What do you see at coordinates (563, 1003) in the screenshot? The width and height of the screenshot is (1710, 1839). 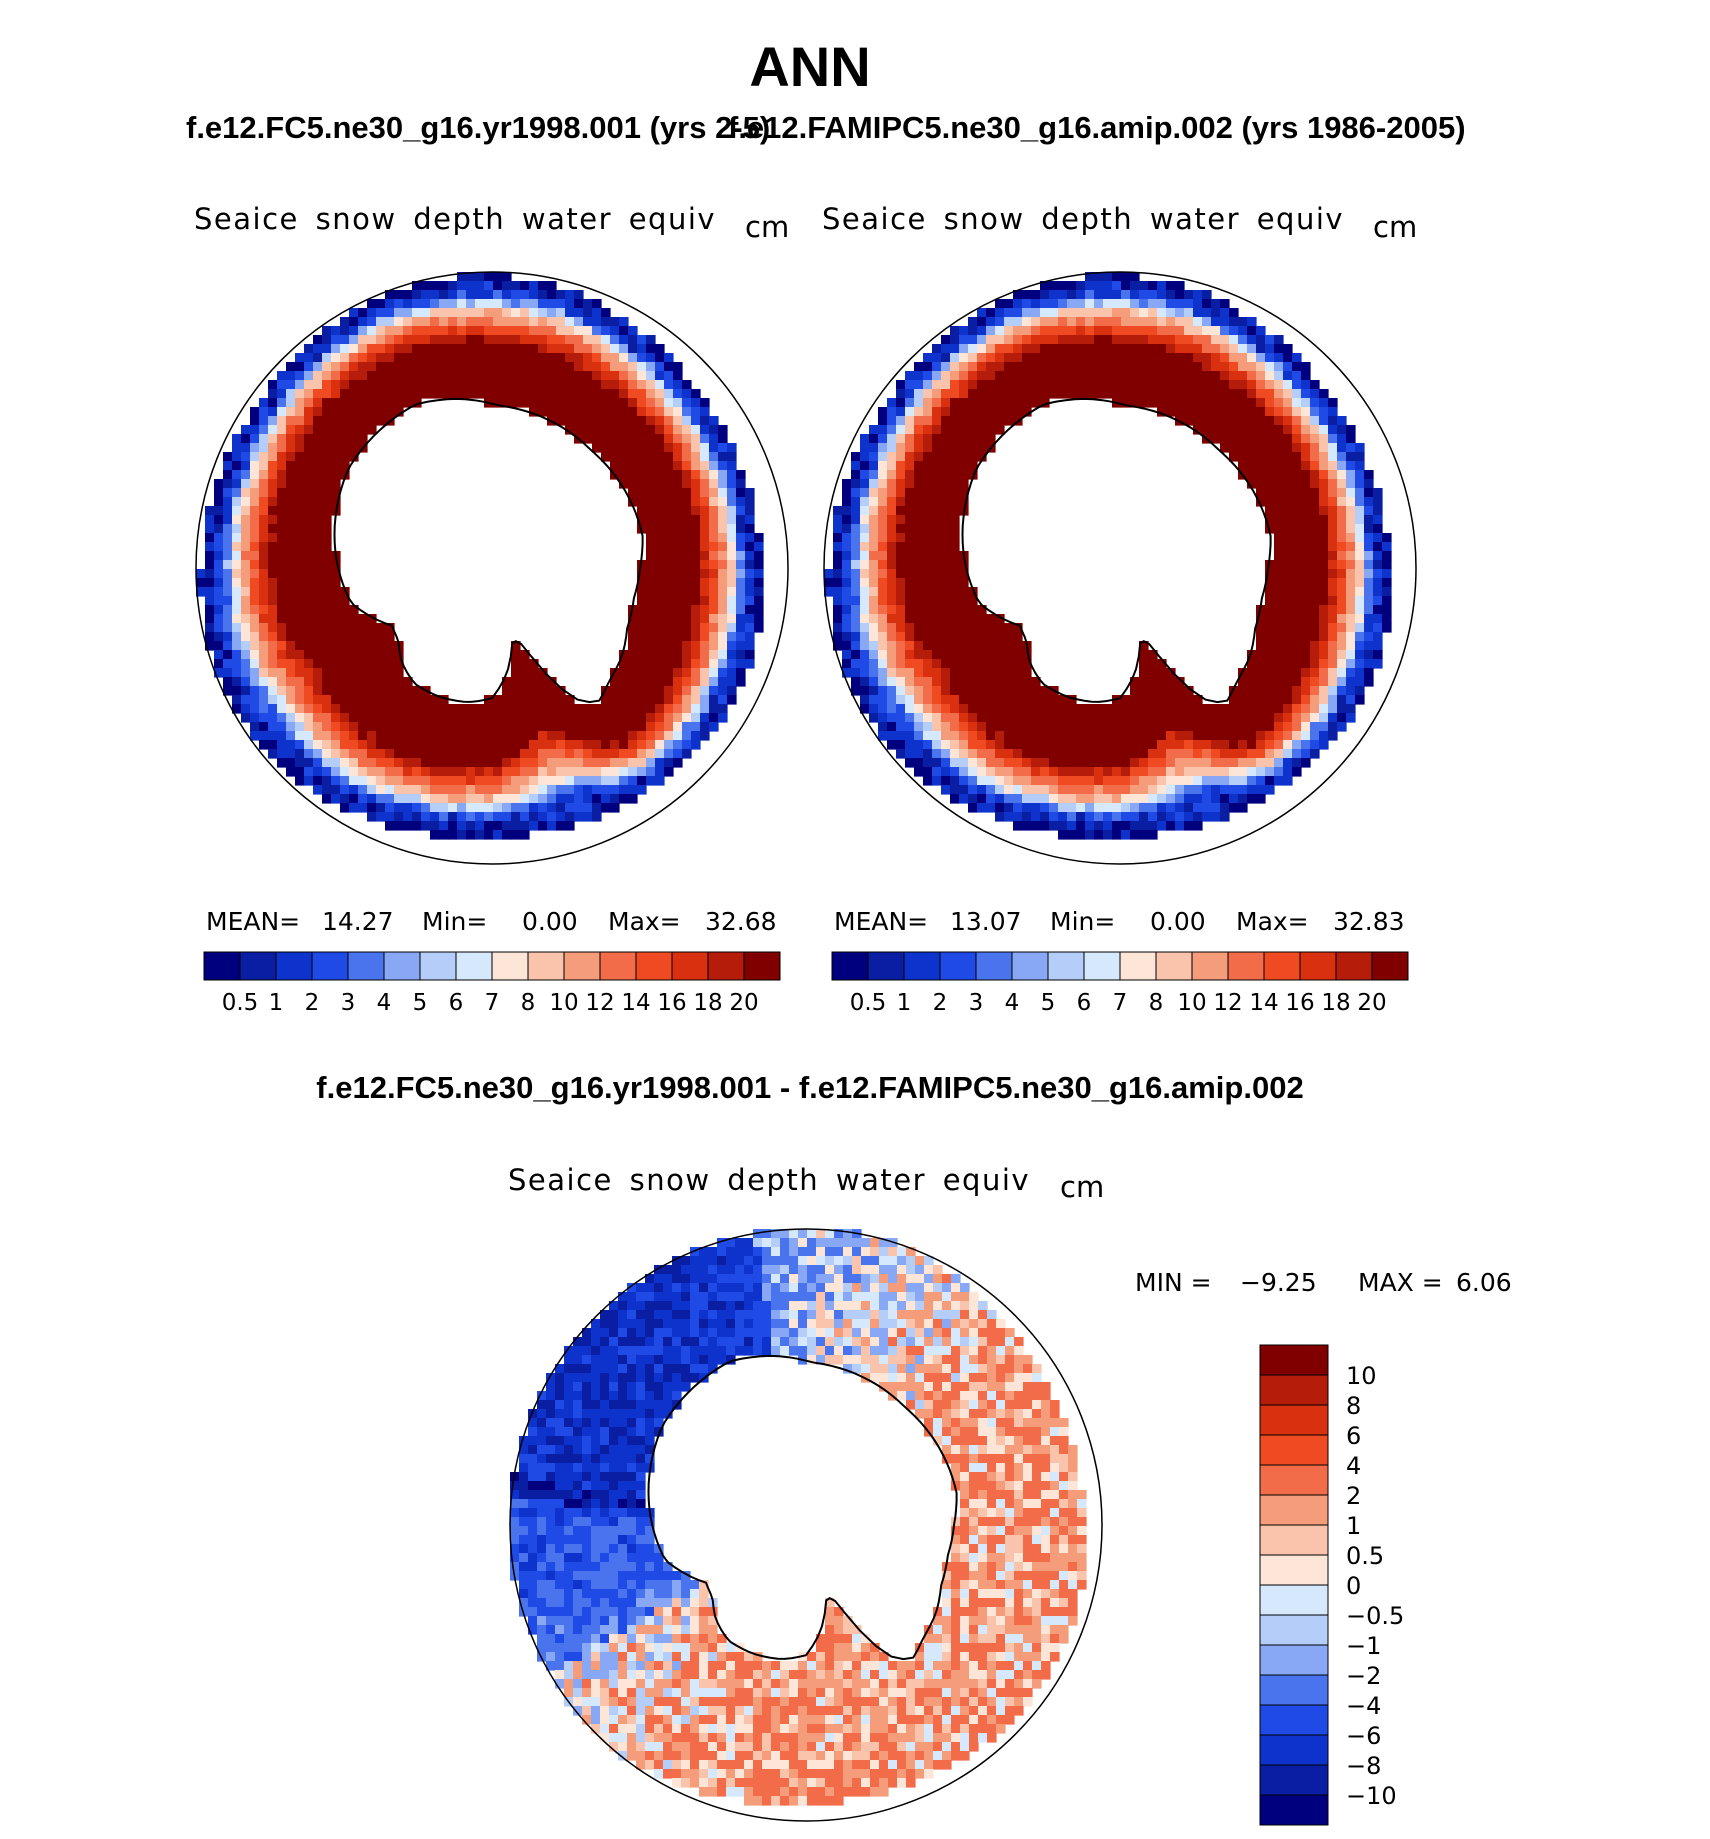 I see `left-colorbar-tick-label: 10` at bounding box center [563, 1003].